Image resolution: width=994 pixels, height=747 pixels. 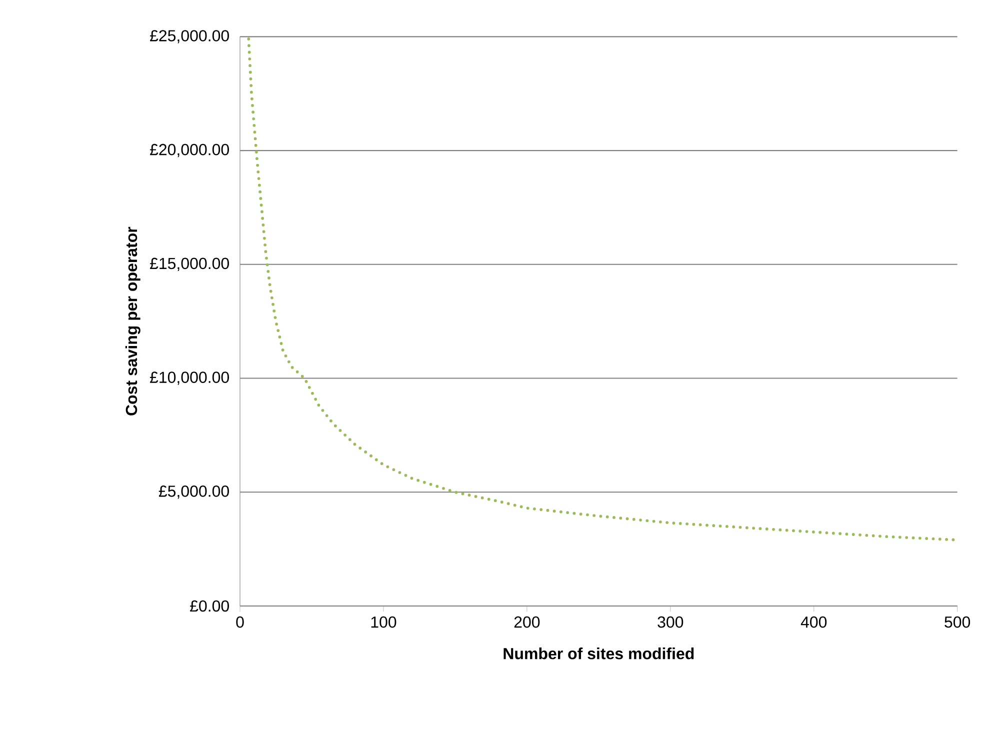 I want to click on x-tick-label: 500, so click(x=957, y=622).